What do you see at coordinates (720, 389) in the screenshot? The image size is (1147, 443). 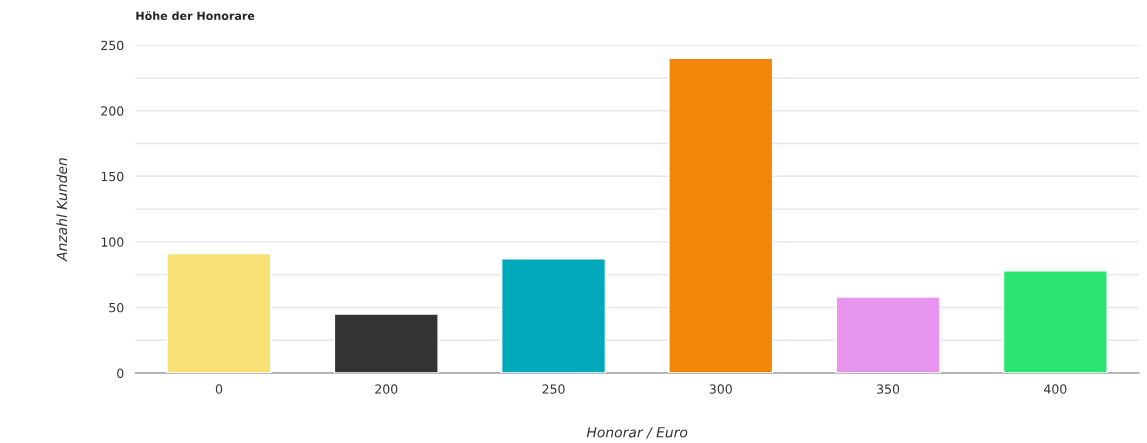 I see `x-tick-label: 300` at bounding box center [720, 389].